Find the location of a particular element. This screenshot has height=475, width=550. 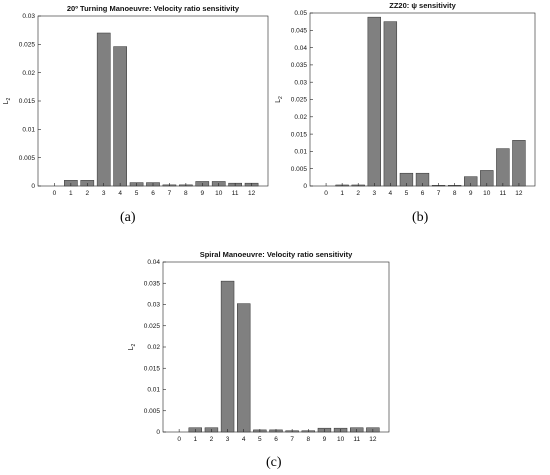

chart-c-ytick-label: 0.01 is located at coordinates (153, 390).